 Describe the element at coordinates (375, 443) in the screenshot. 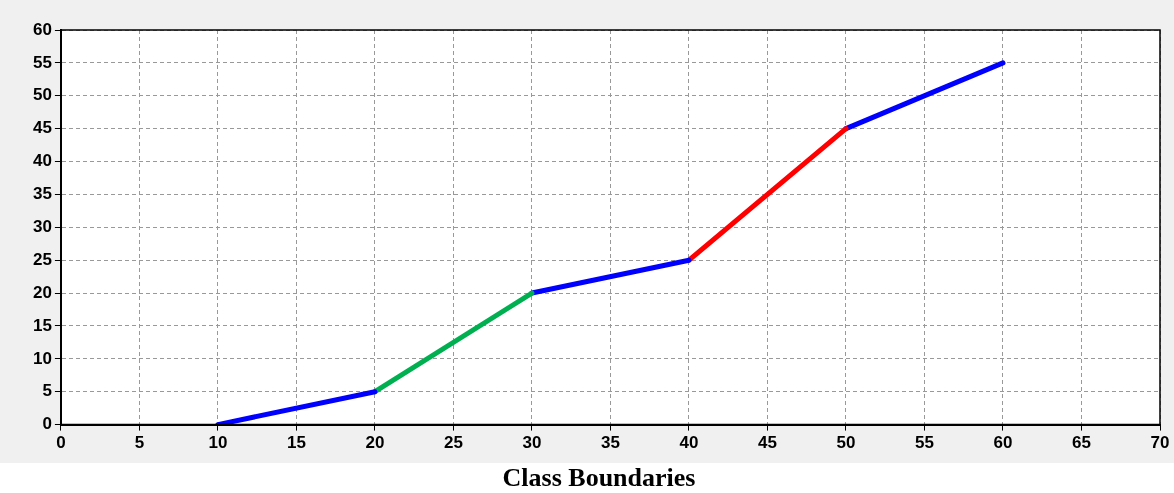

I see `x-tick-label: 20` at that location.